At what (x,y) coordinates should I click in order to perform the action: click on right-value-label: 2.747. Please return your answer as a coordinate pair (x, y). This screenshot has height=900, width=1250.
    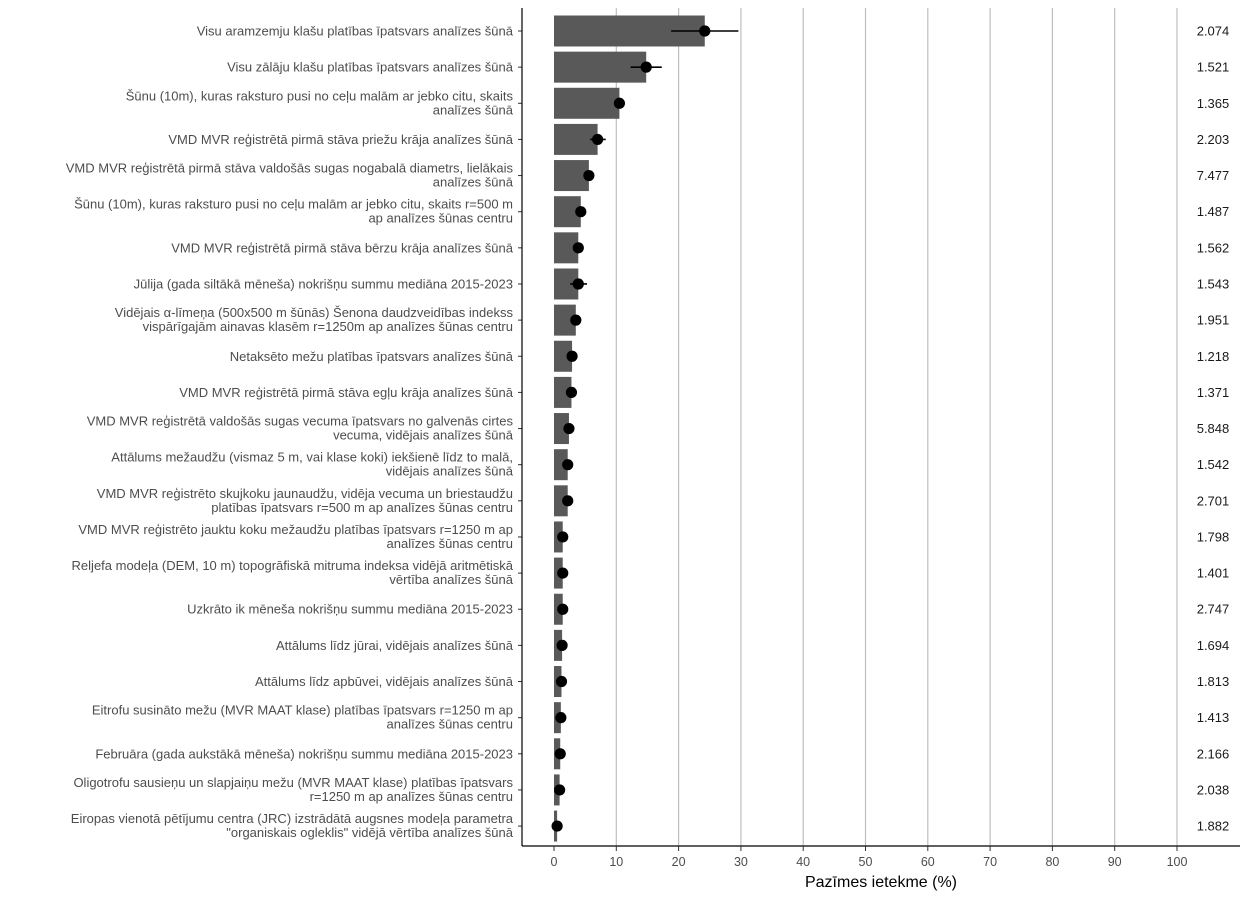
    Looking at the image, I should click on (1213, 609).